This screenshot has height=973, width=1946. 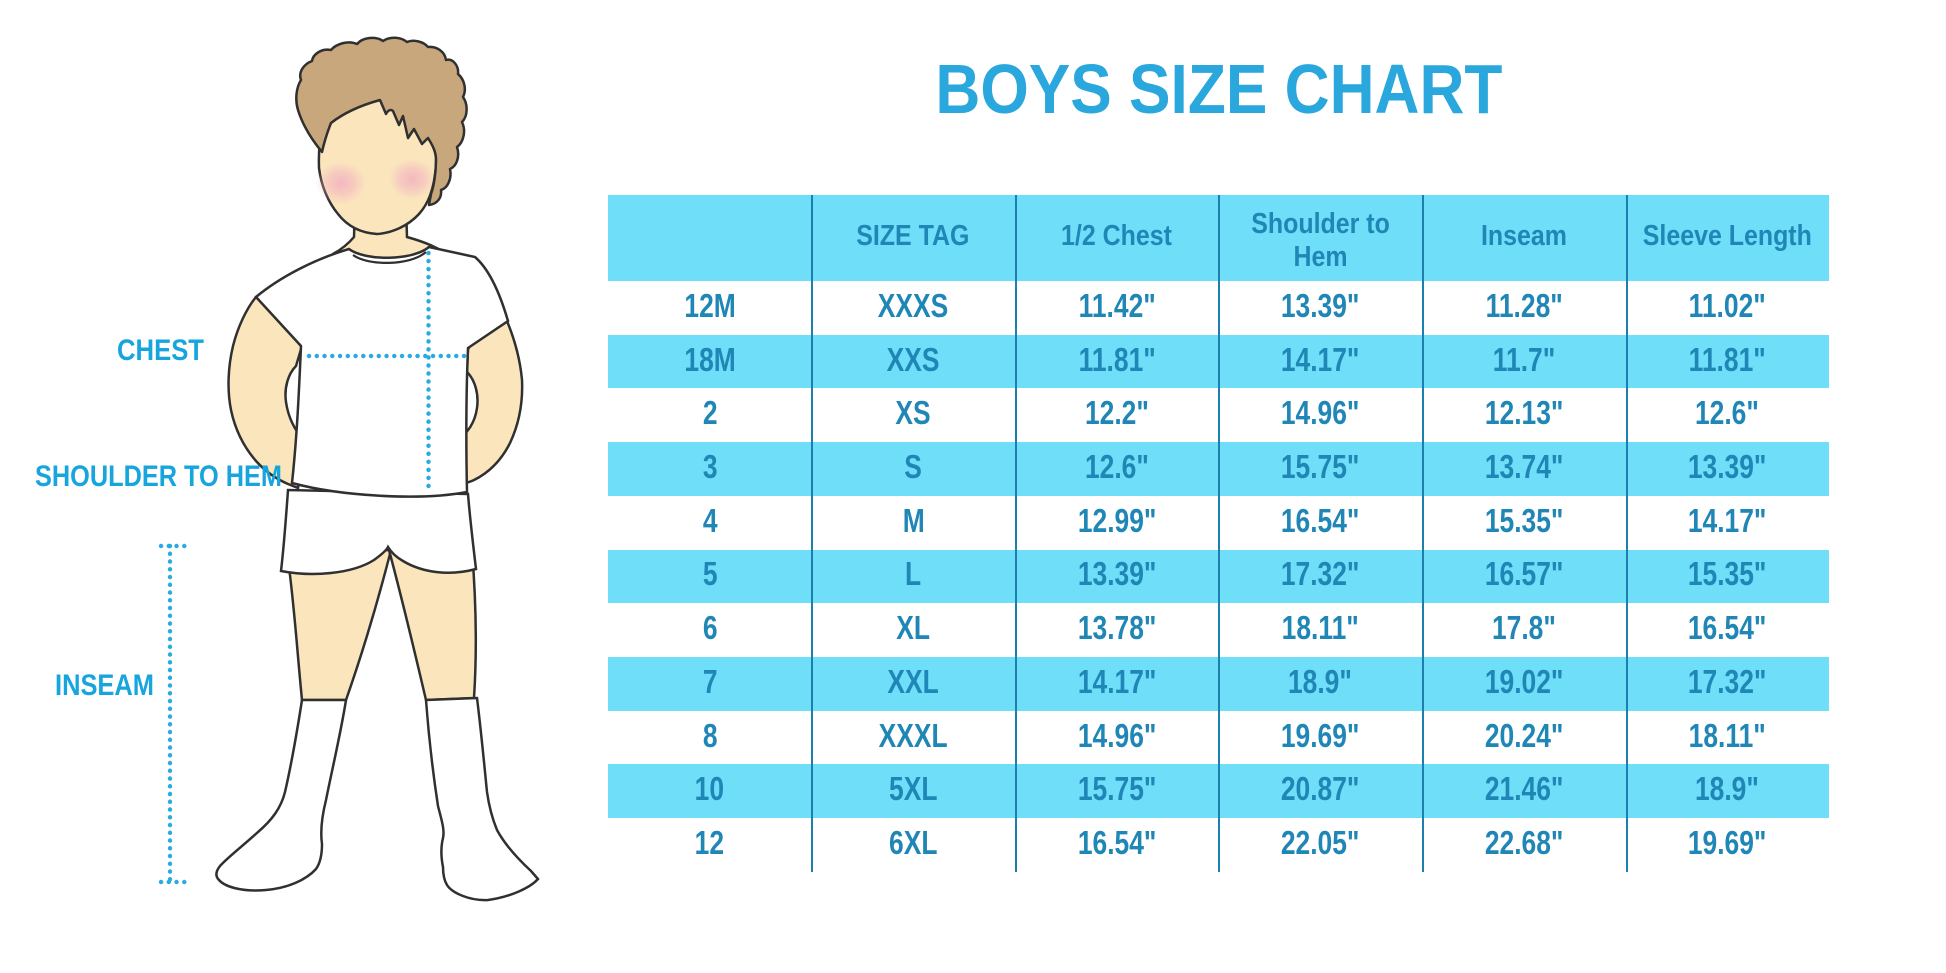 What do you see at coordinates (104, 685) in the screenshot?
I see `svg-text: INSEAM` at bounding box center [104, 685].